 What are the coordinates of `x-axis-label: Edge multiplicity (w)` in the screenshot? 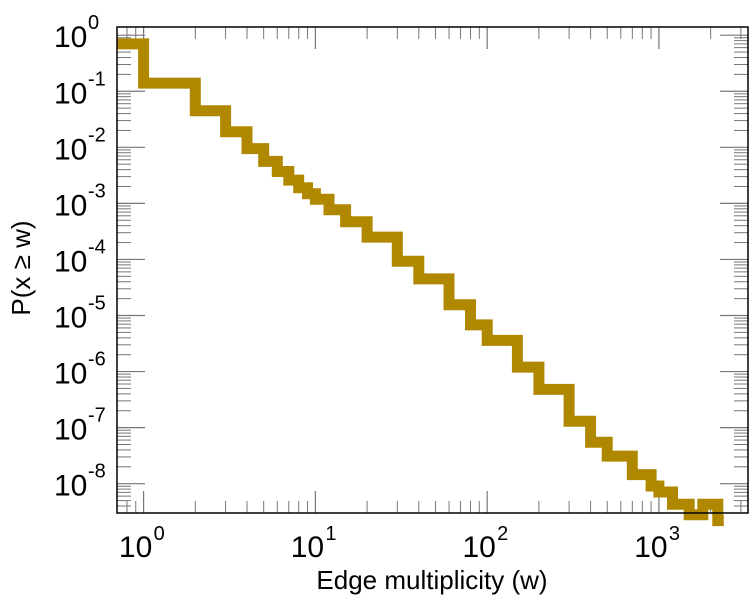 It's located at (431, 580).